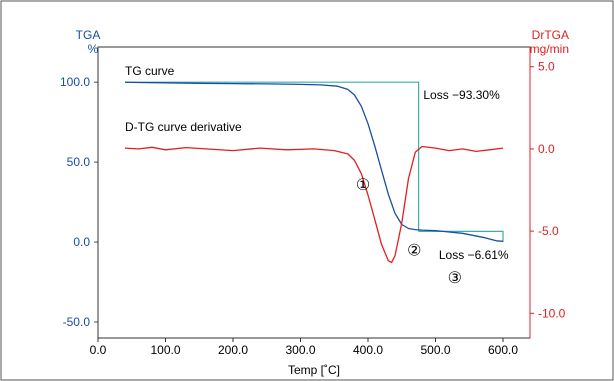 Image resolution: width=614 pixels, height=381 pixels. Describe the element at coordinates (300, 350) in the screenshot. I see `x-tick-label: 300.0` at that location.